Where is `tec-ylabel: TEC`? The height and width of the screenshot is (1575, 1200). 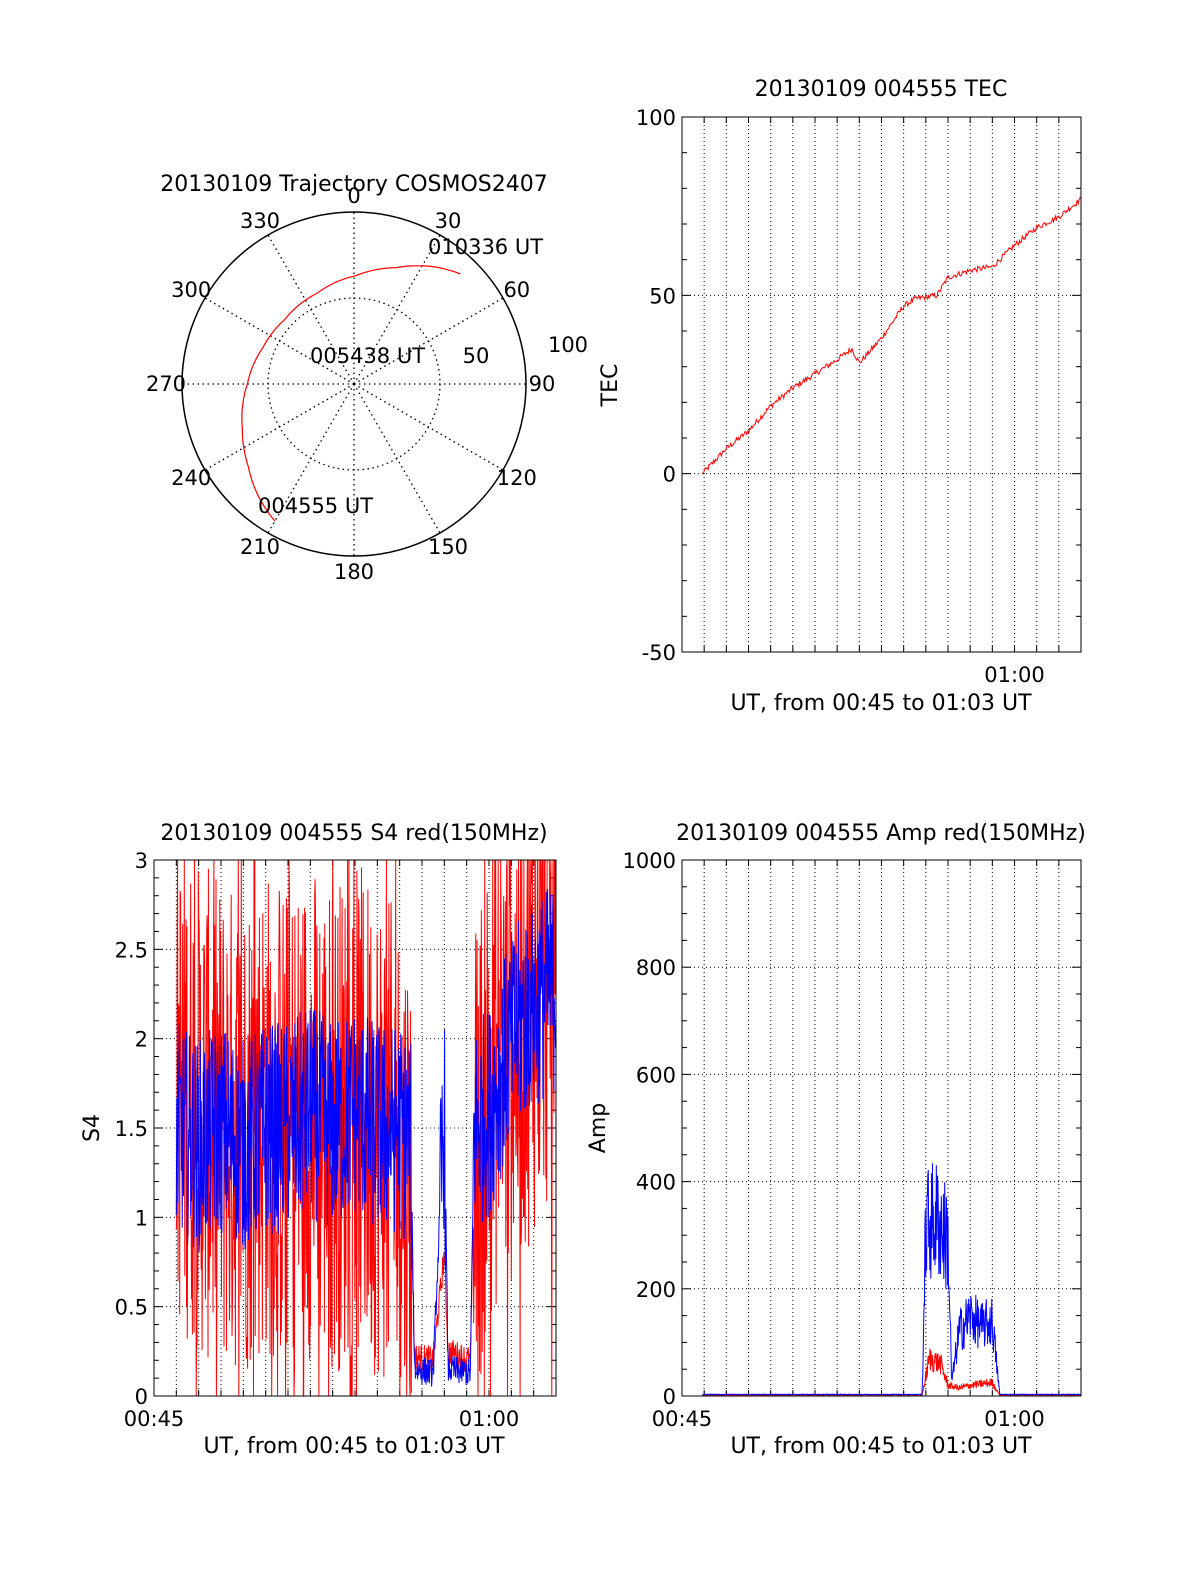 tec-ylabel: TEC is located at coordinates (610, 386).